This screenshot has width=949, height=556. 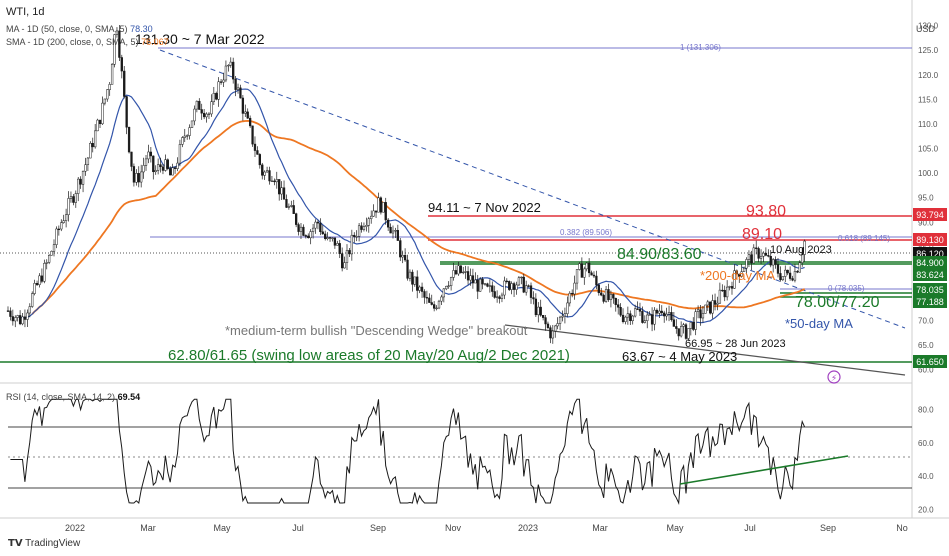 What do you see at coordinates (764, 470) in the screenshot?
I see `rsi-trendline` at bounding box center [764, 470].